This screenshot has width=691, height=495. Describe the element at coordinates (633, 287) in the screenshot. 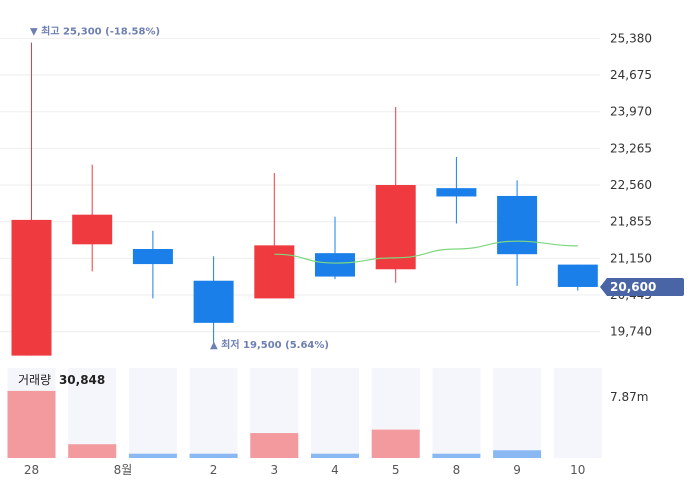

I see `current-price-label: 20,600` at that location.